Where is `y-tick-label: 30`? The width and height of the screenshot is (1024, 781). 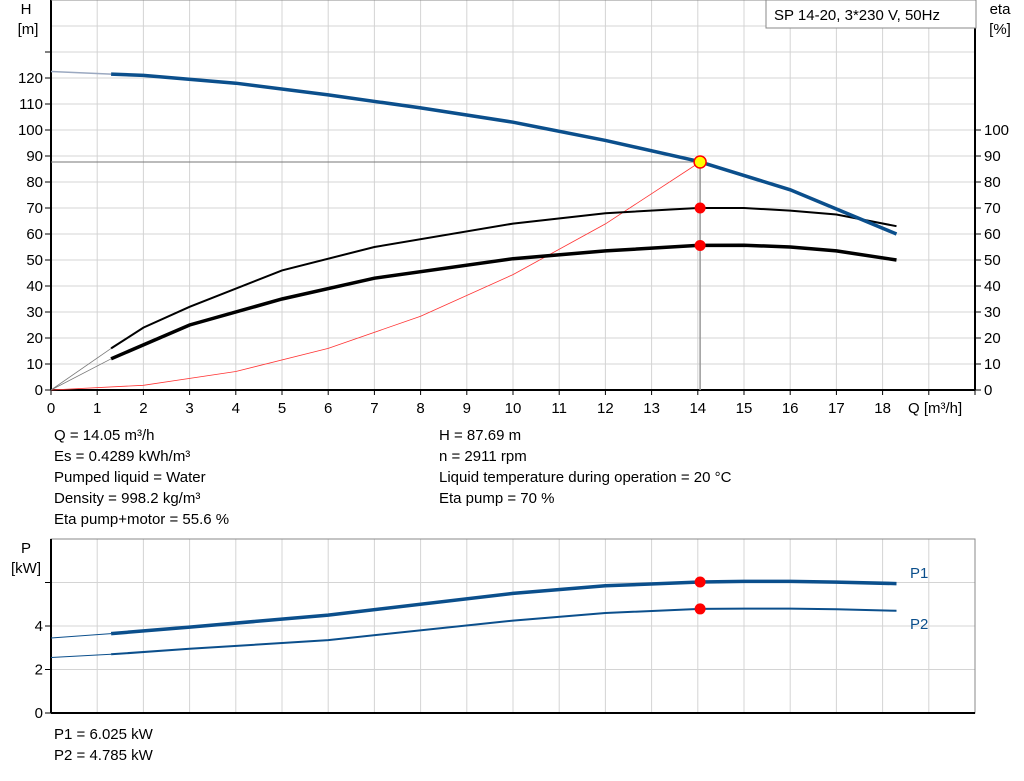
y-tick-label: 30 is located at coordinates (34, 312).